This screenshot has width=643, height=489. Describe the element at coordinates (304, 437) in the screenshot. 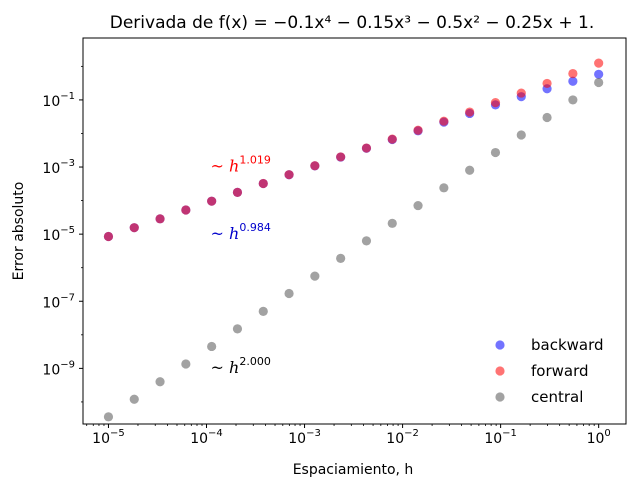

I see `x-tick-label: 10⁻³` at that location.